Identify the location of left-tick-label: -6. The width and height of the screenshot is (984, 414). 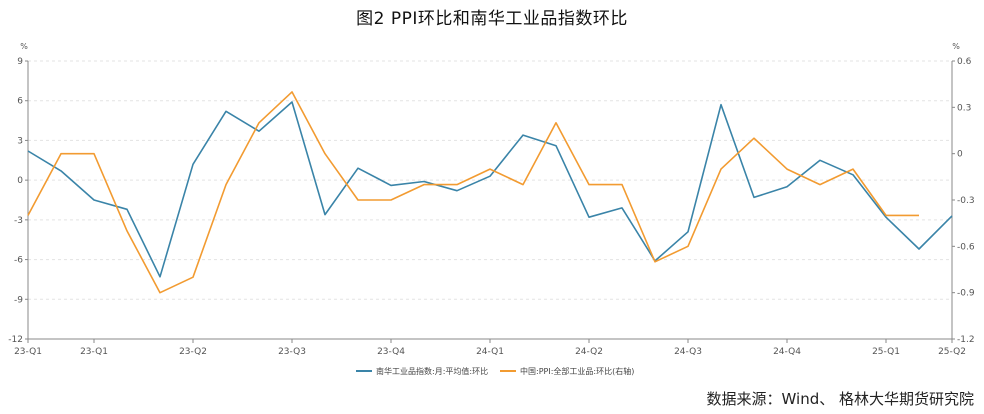
(18, 261).